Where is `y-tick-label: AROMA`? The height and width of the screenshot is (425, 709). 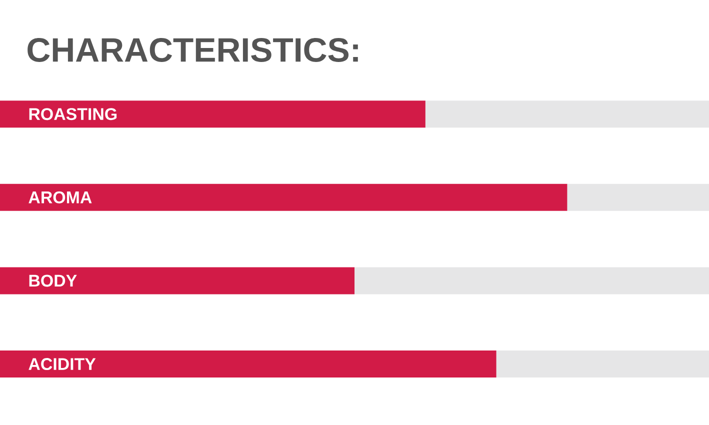 y-tick-label: AROMA is located at coordinates (60, 197).